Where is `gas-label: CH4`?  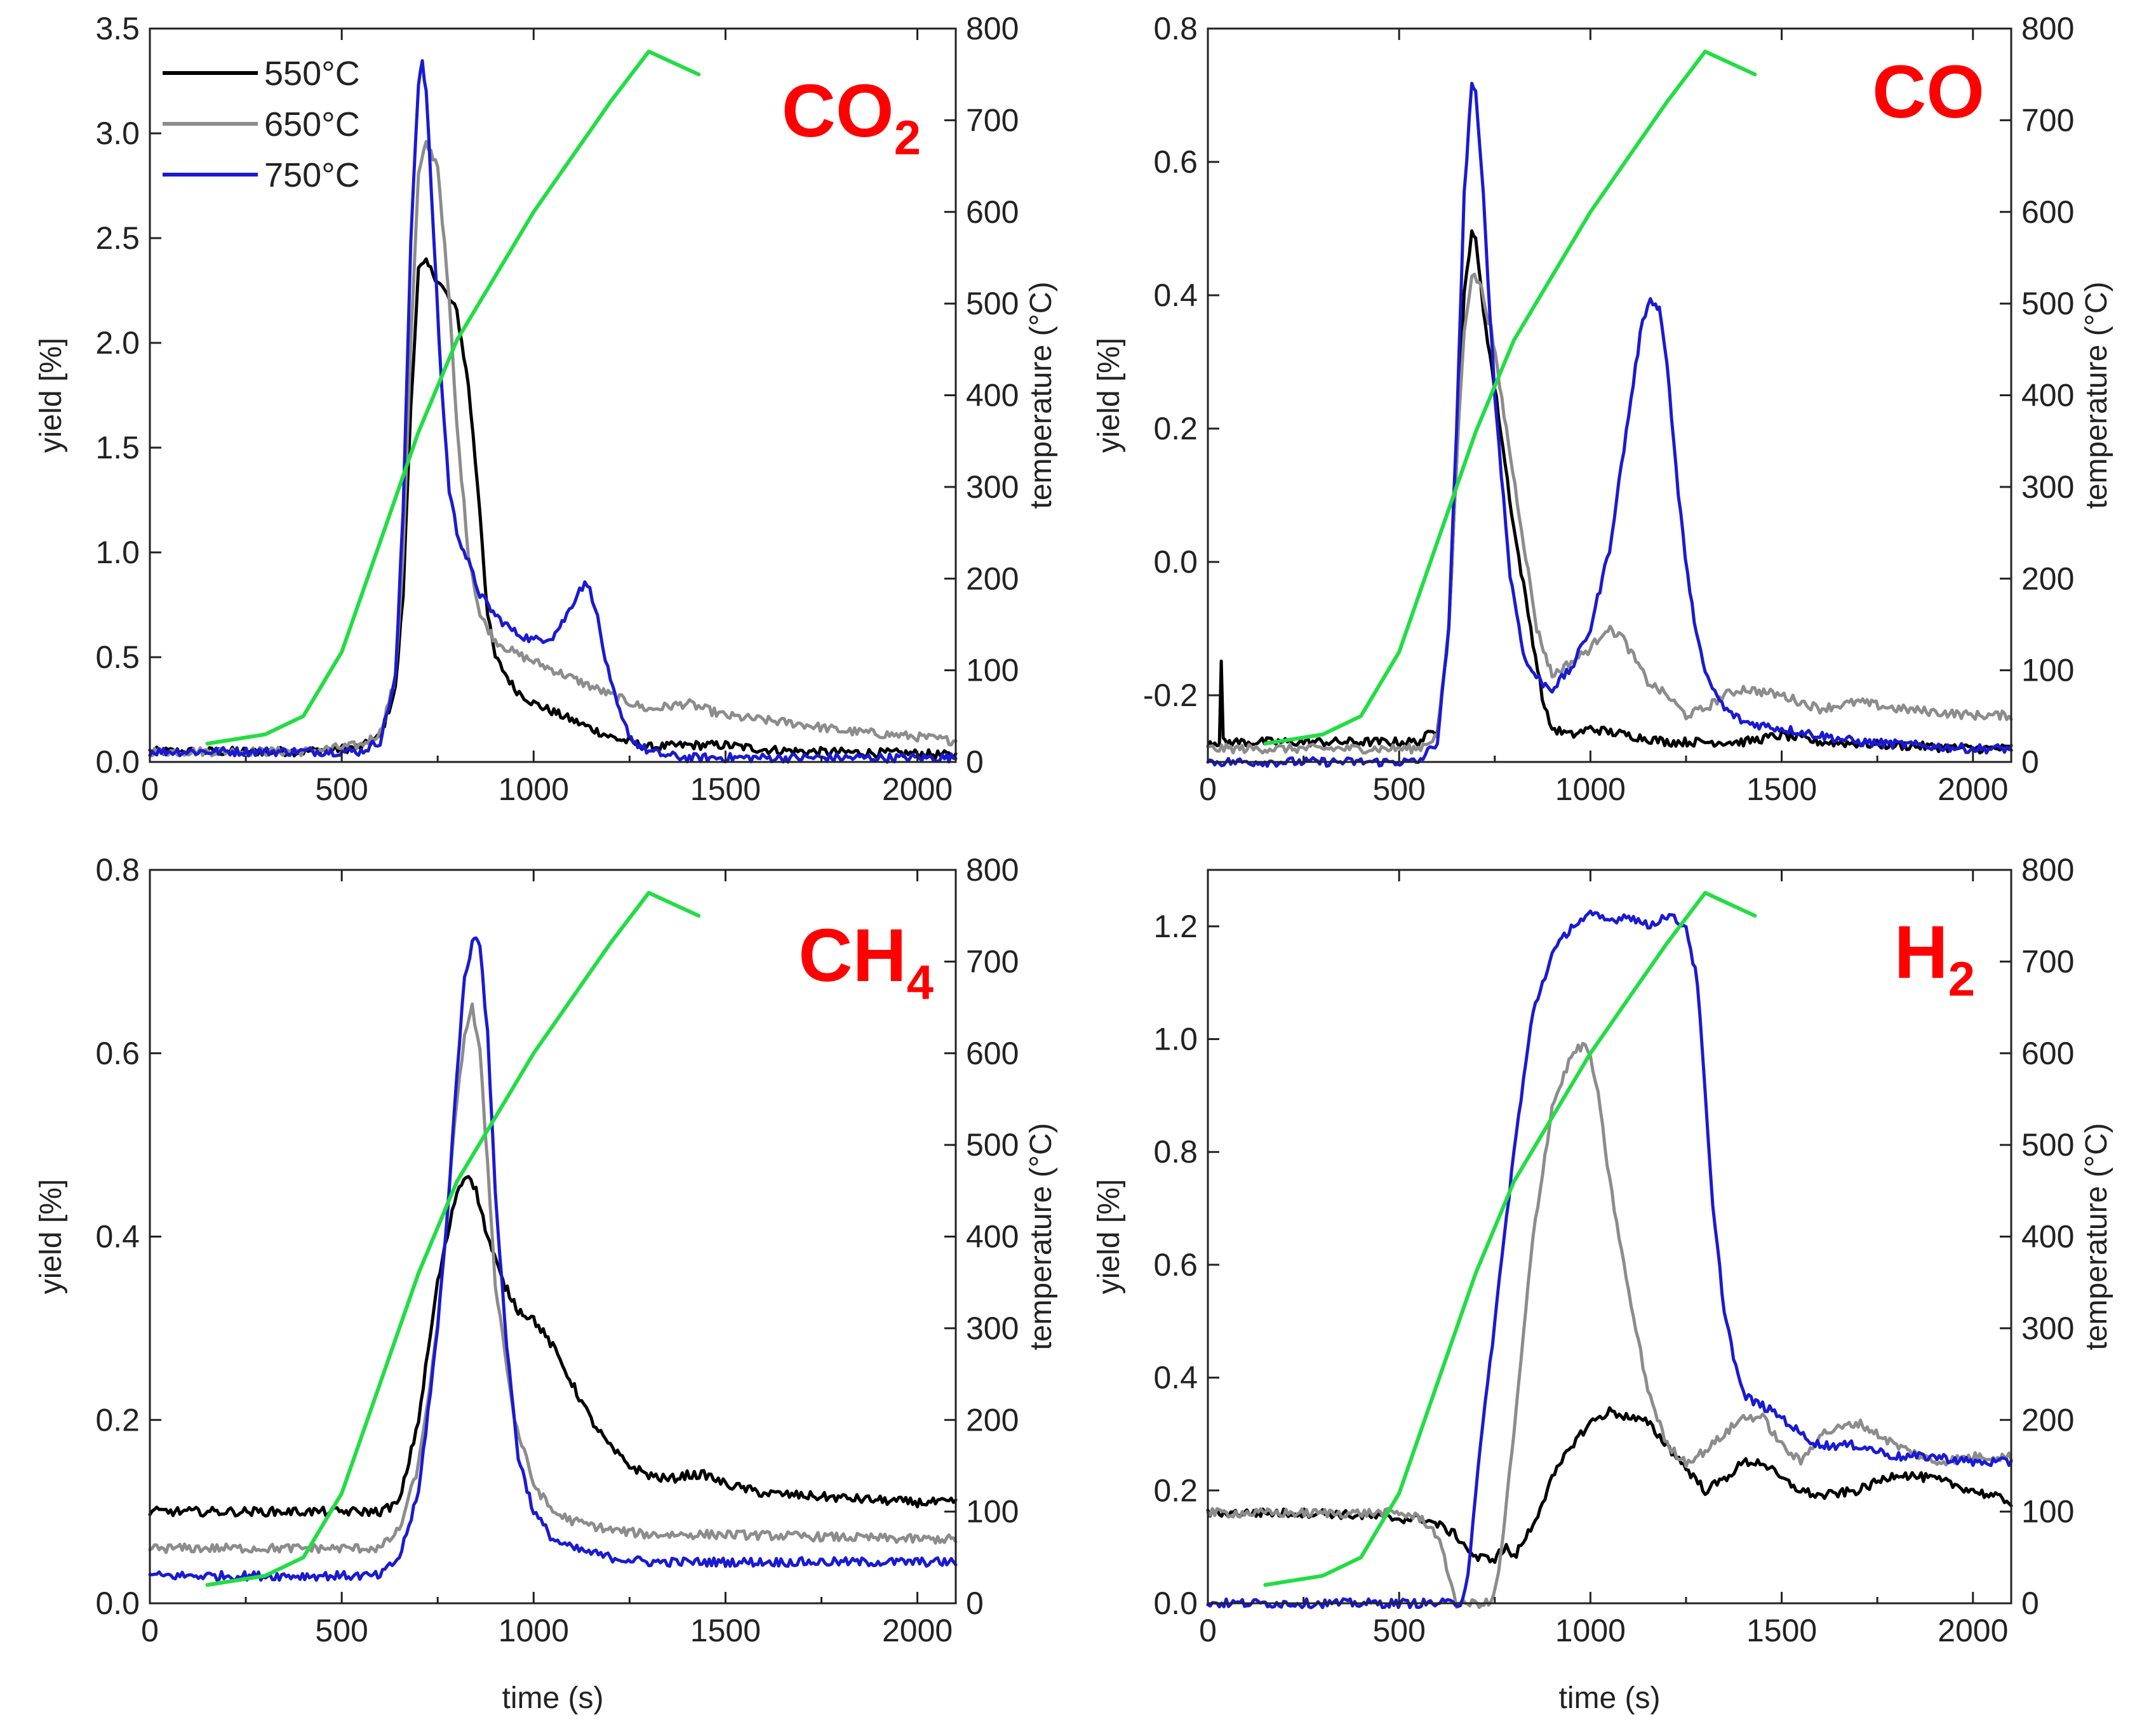 gas-label: CH4 is located at coordinates (866, 962).